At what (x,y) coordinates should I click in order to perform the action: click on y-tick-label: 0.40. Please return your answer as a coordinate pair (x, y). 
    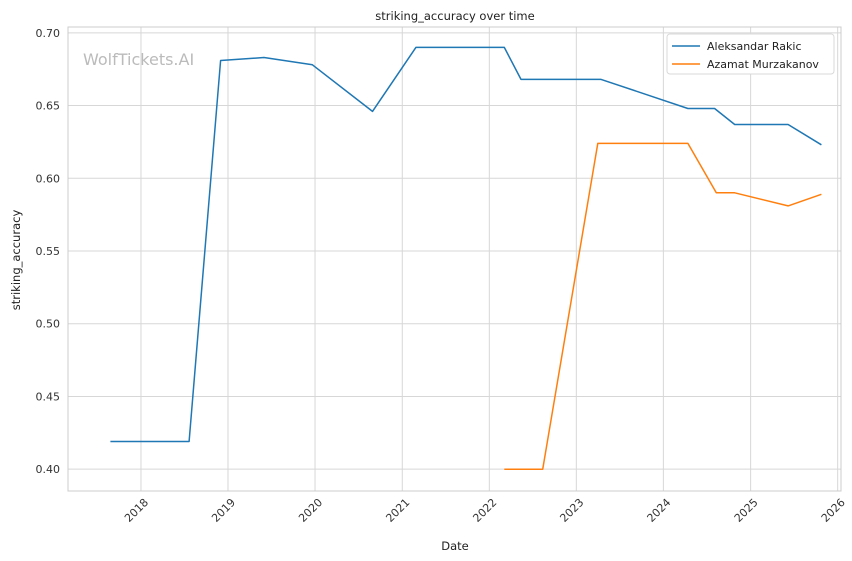
    Looking at the image, I should click on (48, 469).